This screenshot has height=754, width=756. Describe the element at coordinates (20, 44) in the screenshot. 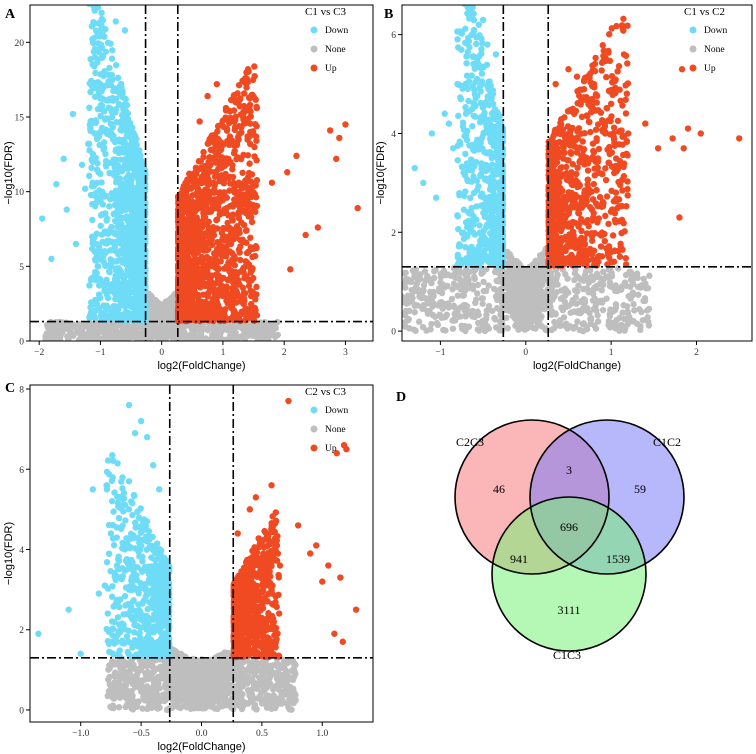

I see `y-tick-label: 20` at that location.